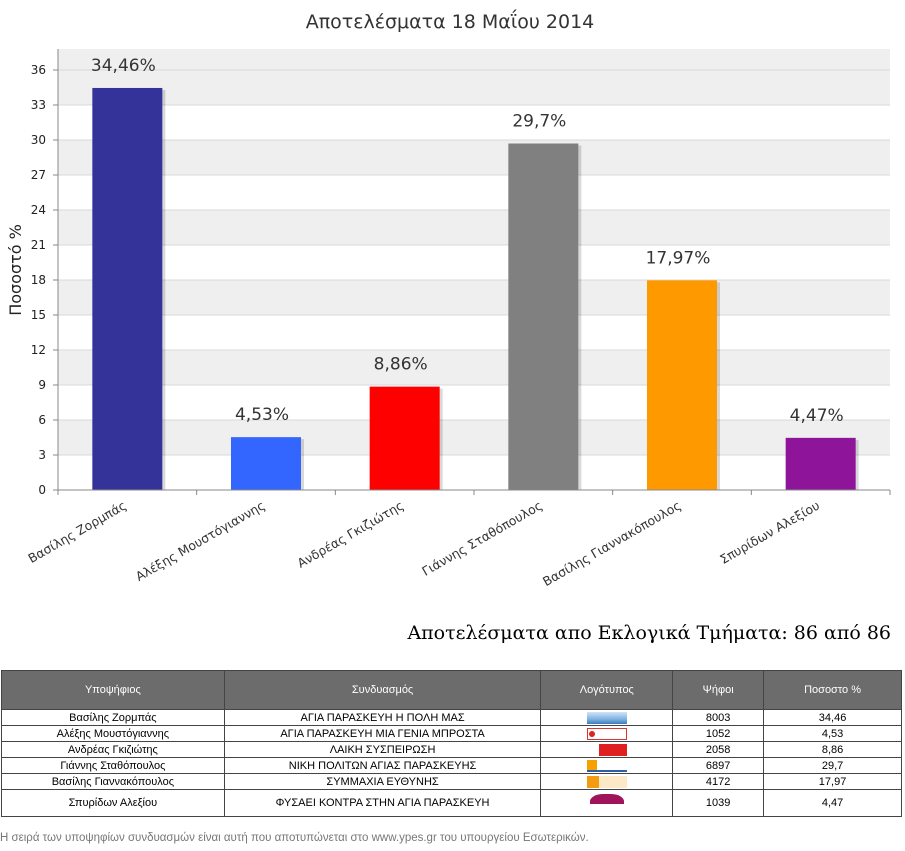  I want to click on party-cell: ΛΑΙΚΗ ΣΥΣΠΕΙΡΩΣΗ, so click(382, 749).